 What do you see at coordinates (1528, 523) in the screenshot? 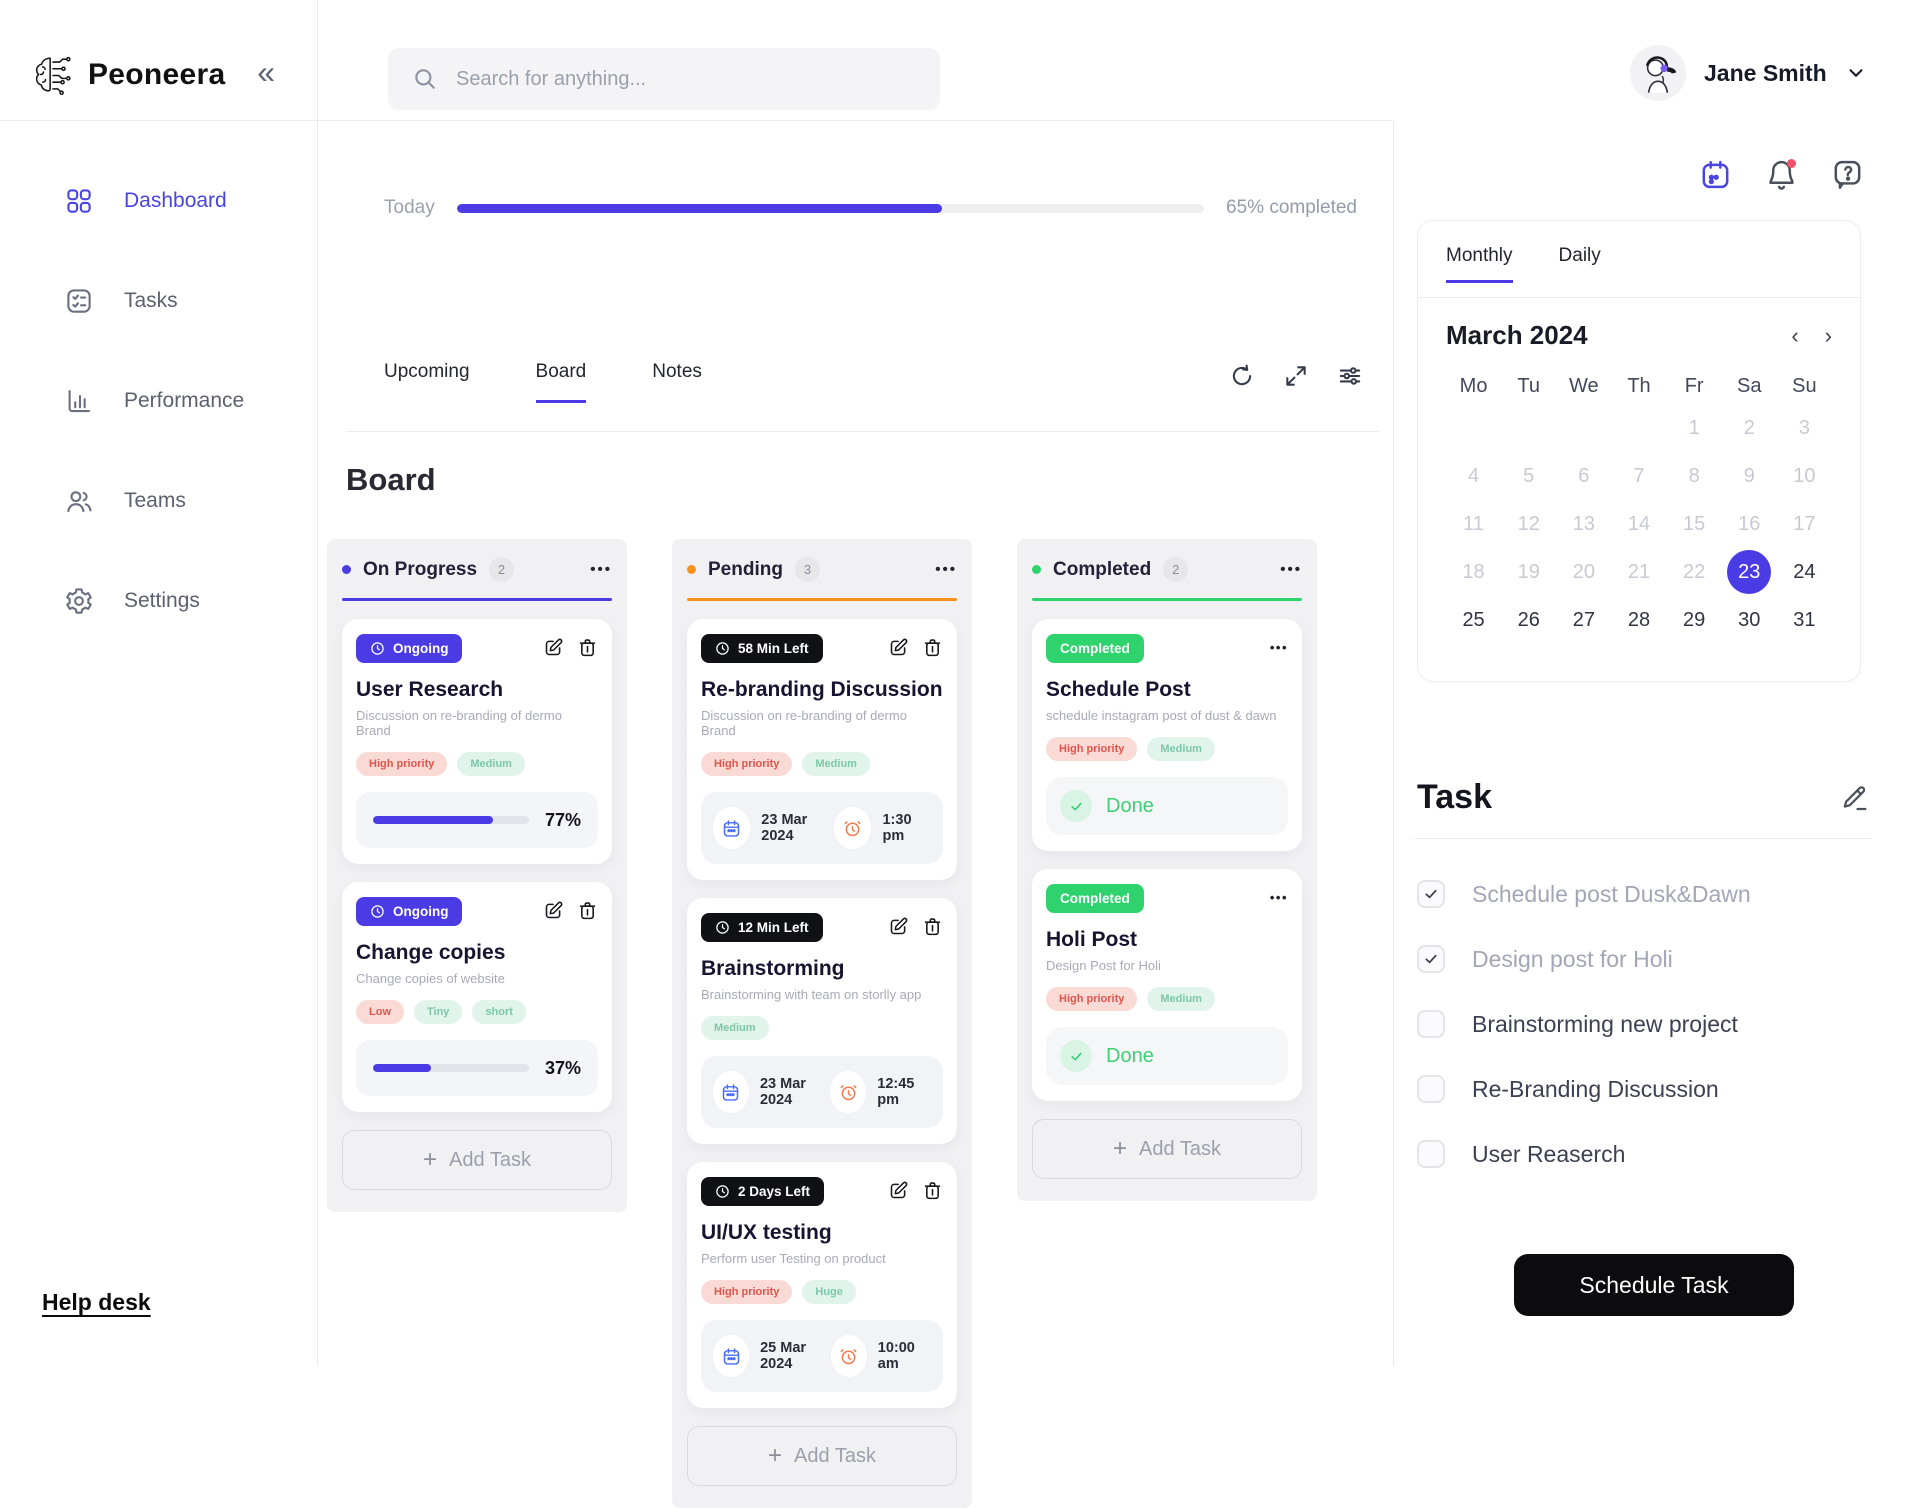
I see `calendar-day-12: 12` at bounding box center [1528, 523].